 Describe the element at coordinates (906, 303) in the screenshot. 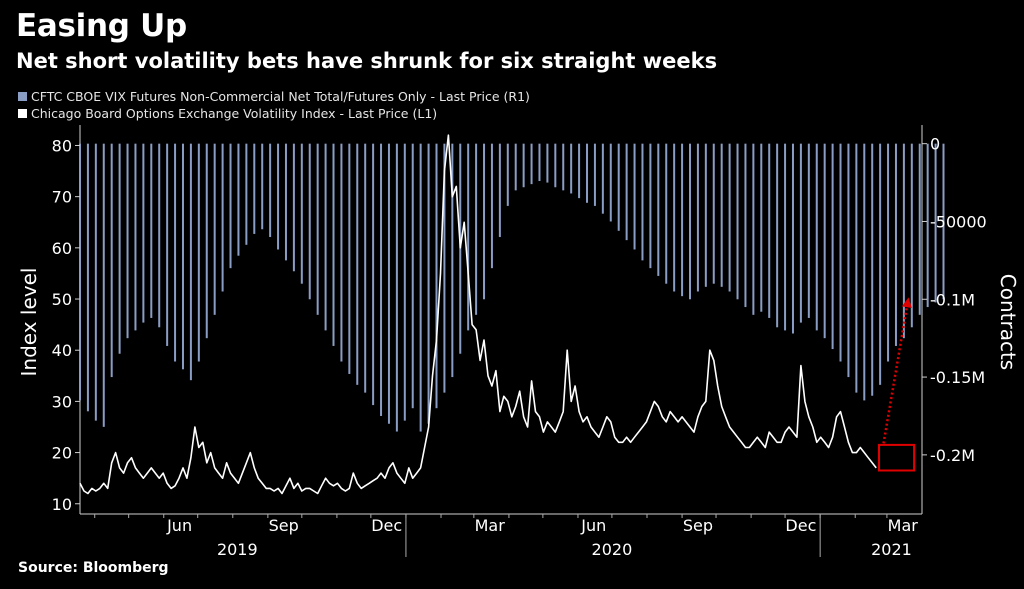

I see `dotted-arrow-head` at that location.